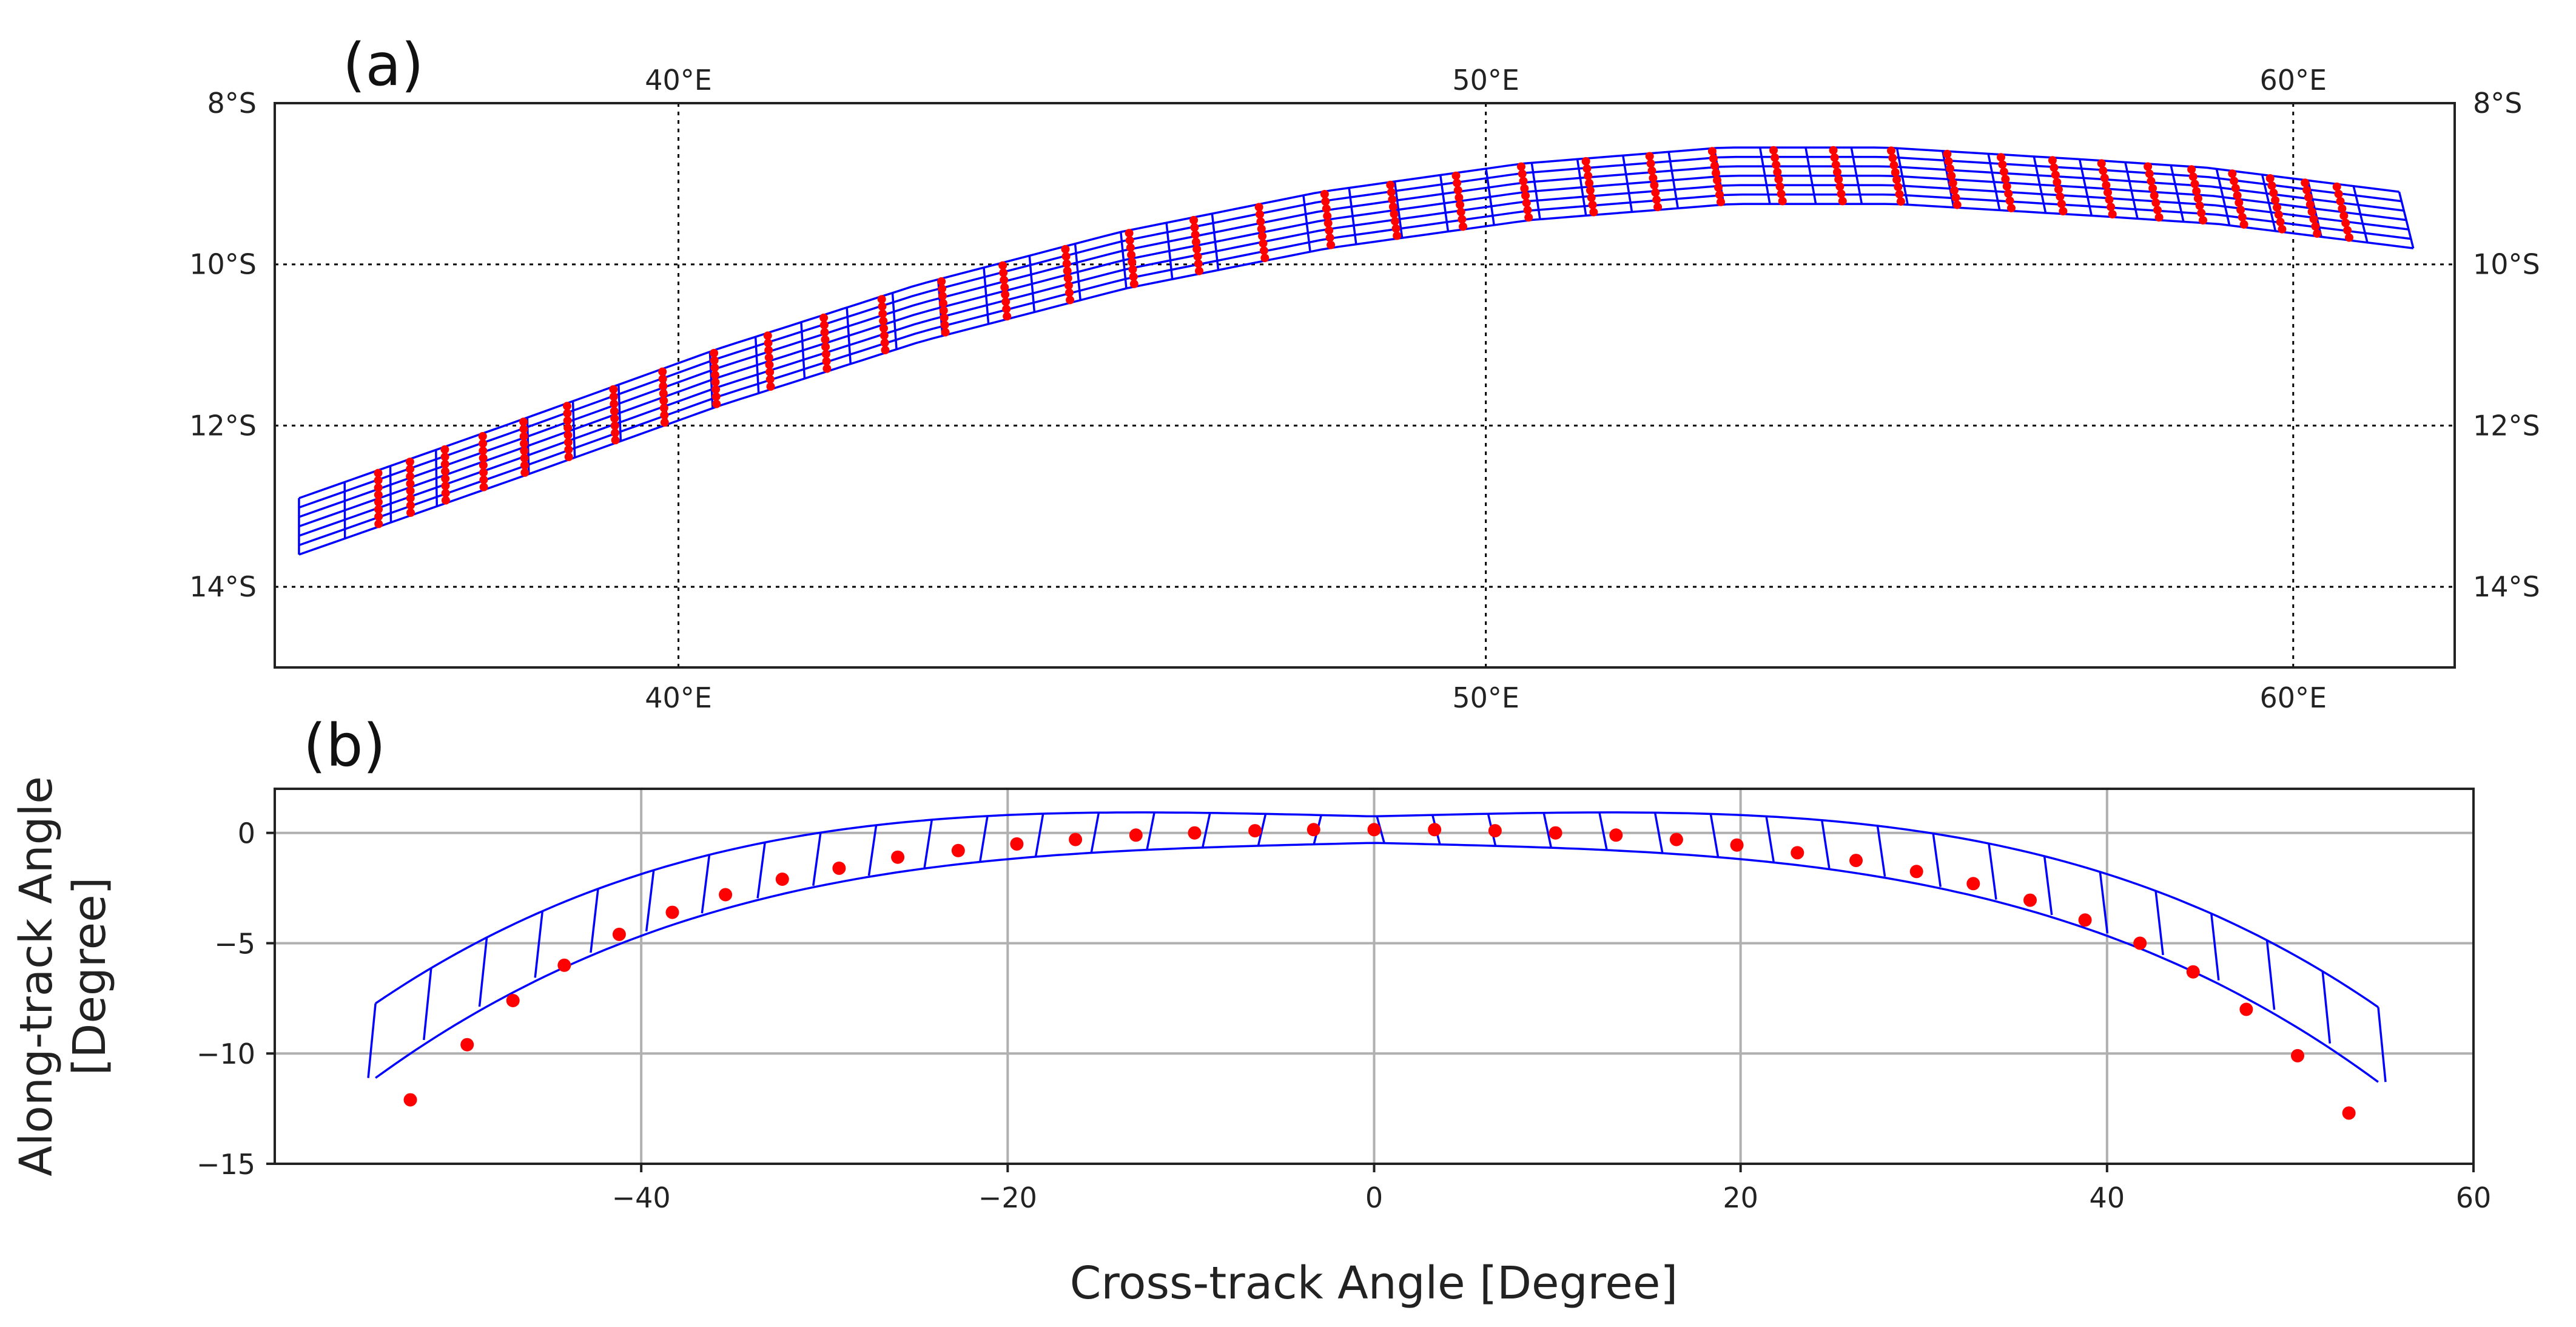 This screenshot has width=2576, height=1327. What do you see at coordinates (226, 1054) in the screenshot?
I see `y-tick-label: −10` at bounding box center [226, 1054].